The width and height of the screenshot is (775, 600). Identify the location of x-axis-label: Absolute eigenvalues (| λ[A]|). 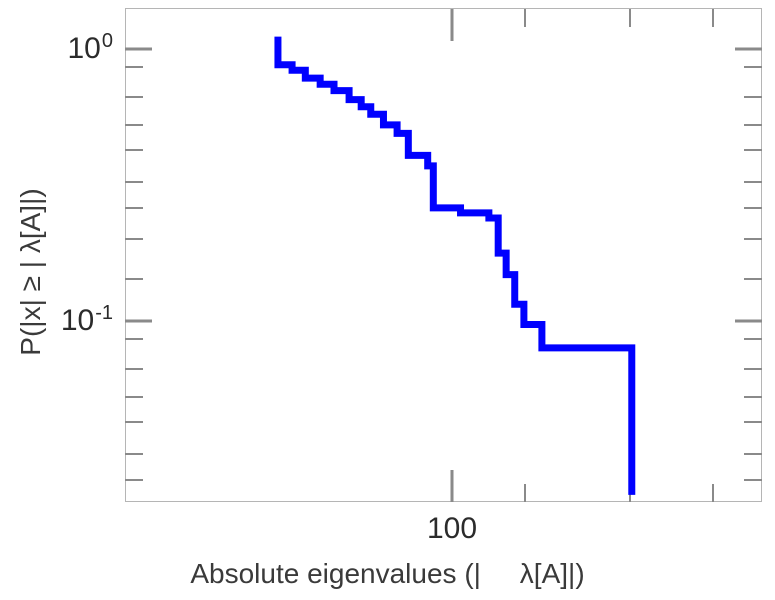
(387, 573).